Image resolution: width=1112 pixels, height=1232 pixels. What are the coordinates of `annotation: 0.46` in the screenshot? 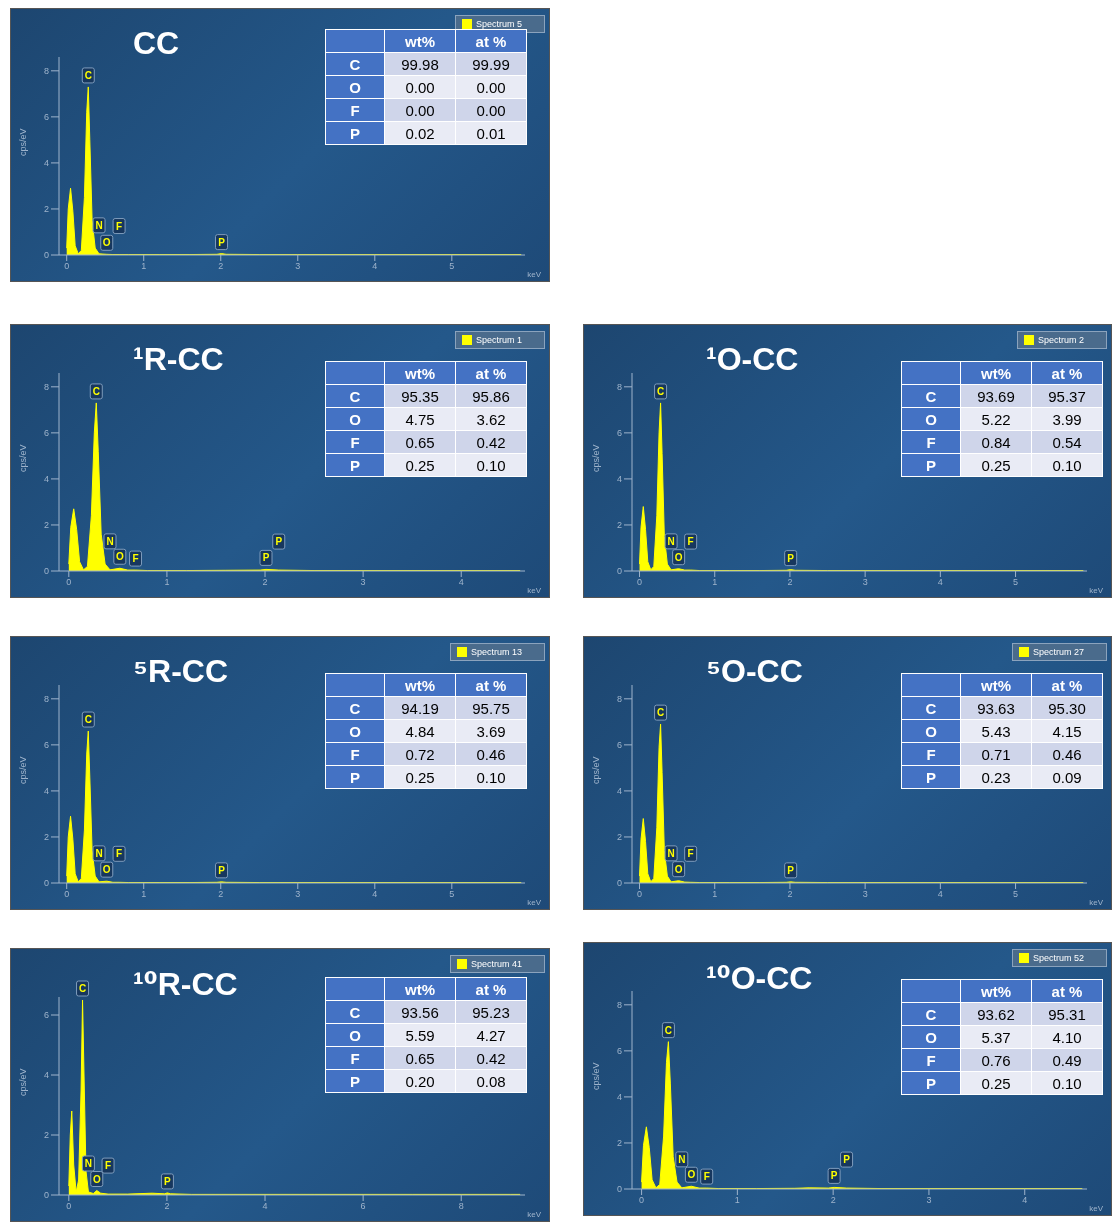 It's located at (491, 754).